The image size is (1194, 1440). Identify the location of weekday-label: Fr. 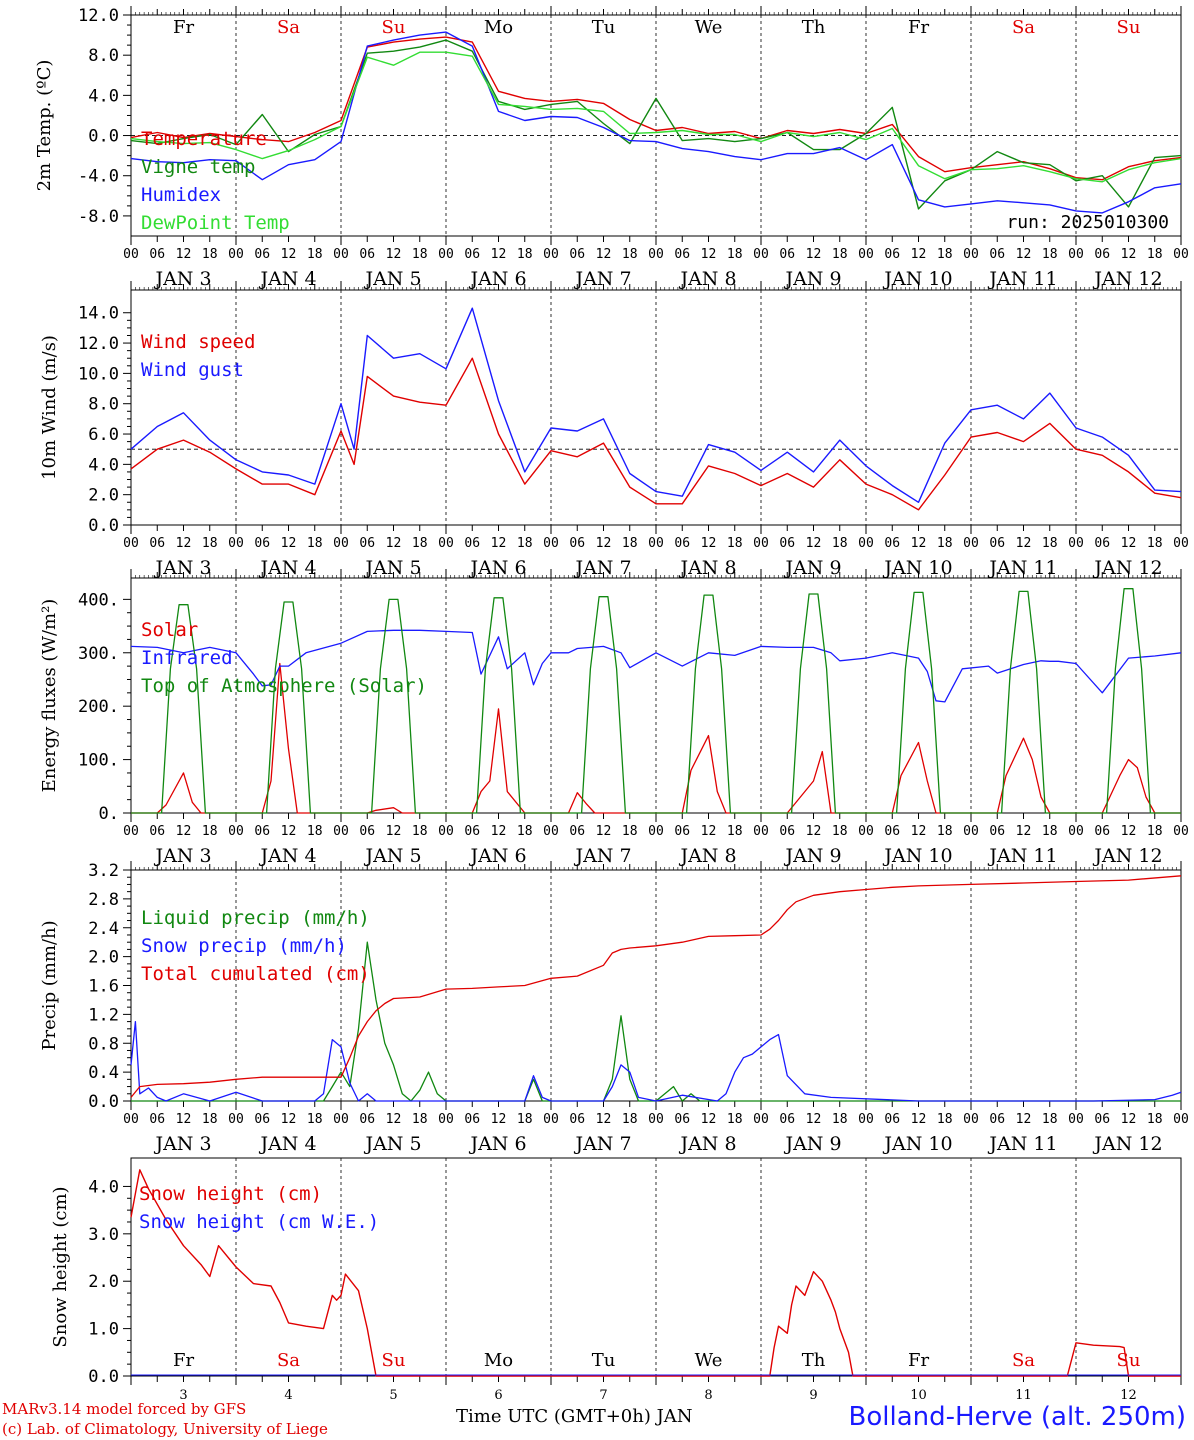
(918, 1360).